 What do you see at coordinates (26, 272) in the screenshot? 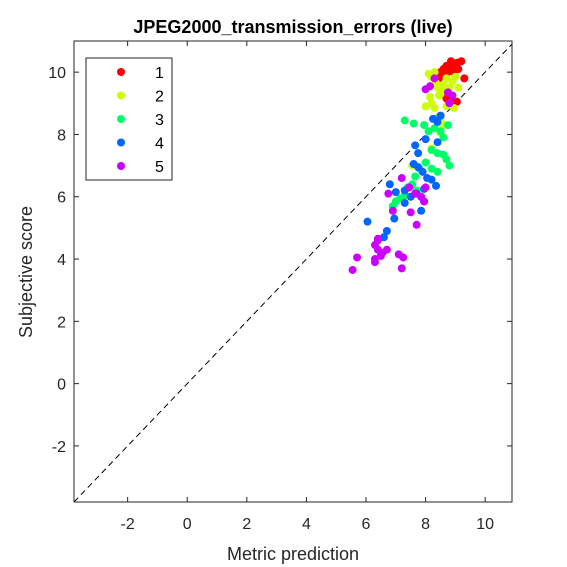
I see `y-axis-label: Subjective score` at bounding box center [26, 272].